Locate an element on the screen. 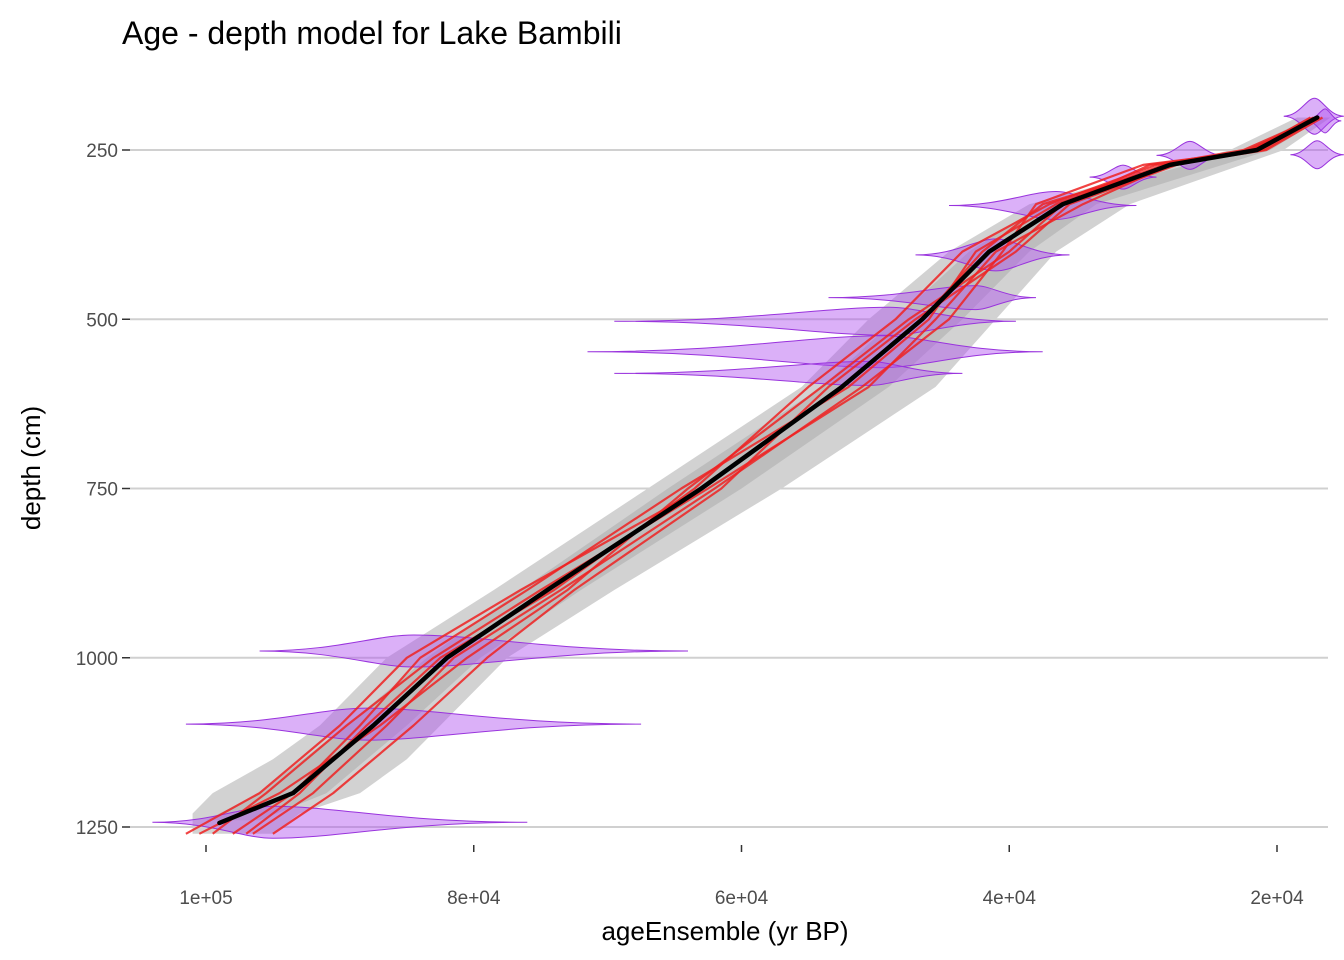 The image size is (1344, 960). x-axis-title: ageEnsemble (yr BP) is located at coordinates (724, 931).